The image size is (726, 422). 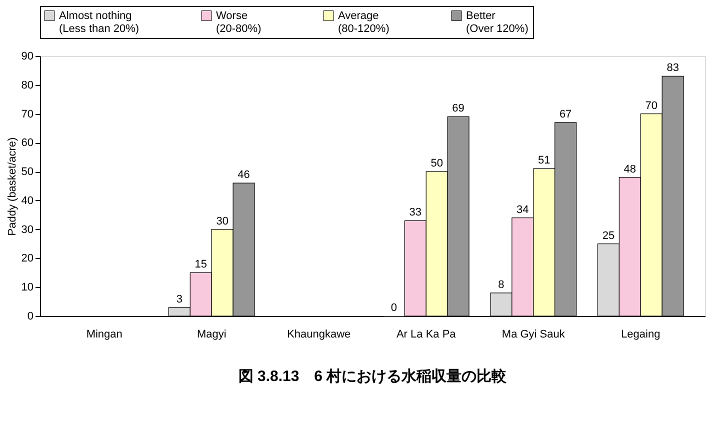 What do you see at coordinates (211, 334) in the screenshot?
I see `x-tick-label: Magyi` at bounding box center [211, 334].